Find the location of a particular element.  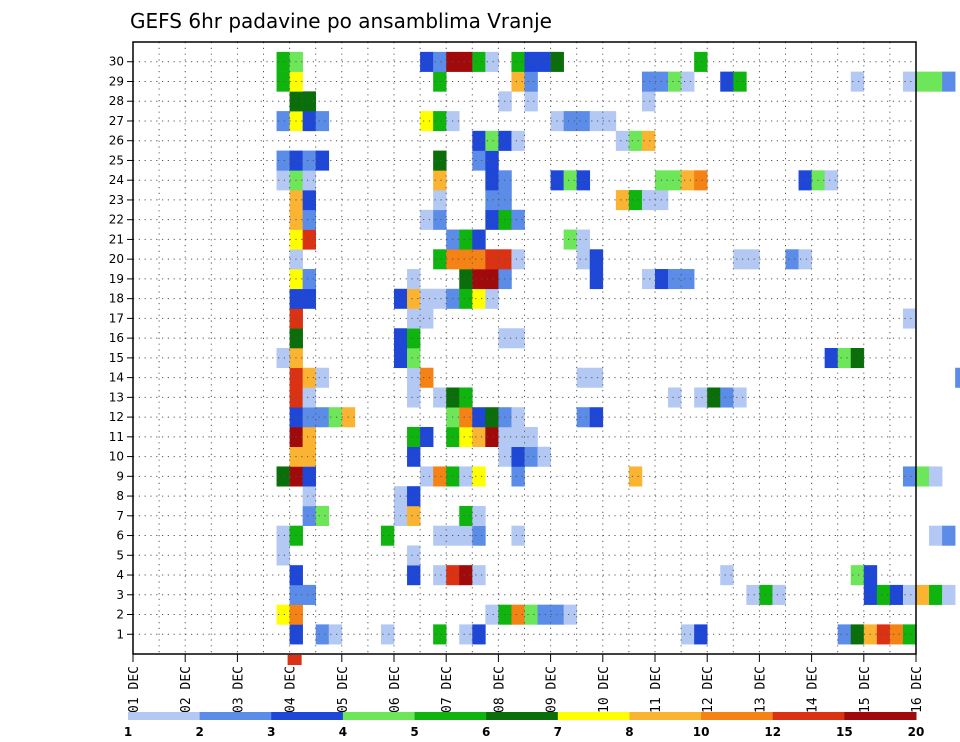

y-tick-label: 20 is located at coordinates (116, 259).